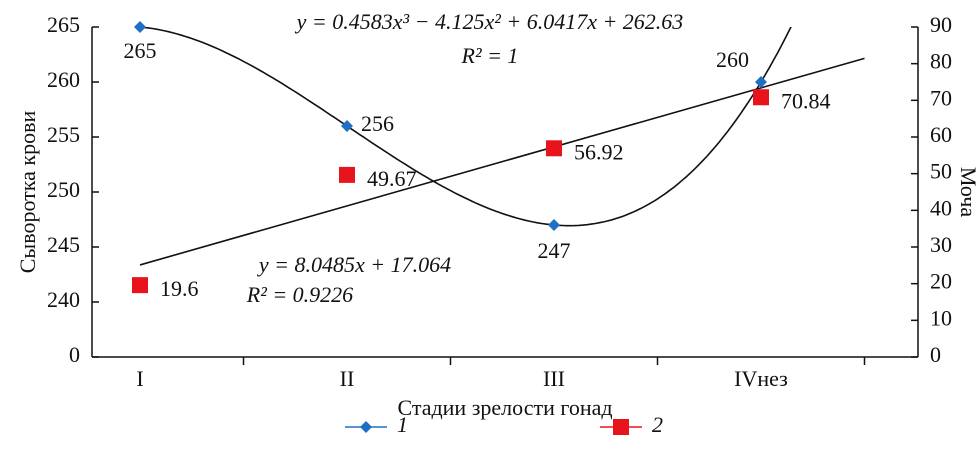  What do you see at coordinates (27, 192) in the screenshot?
I see `y-axis-title: Сыворотка крови` at bounding box center [27, 192].